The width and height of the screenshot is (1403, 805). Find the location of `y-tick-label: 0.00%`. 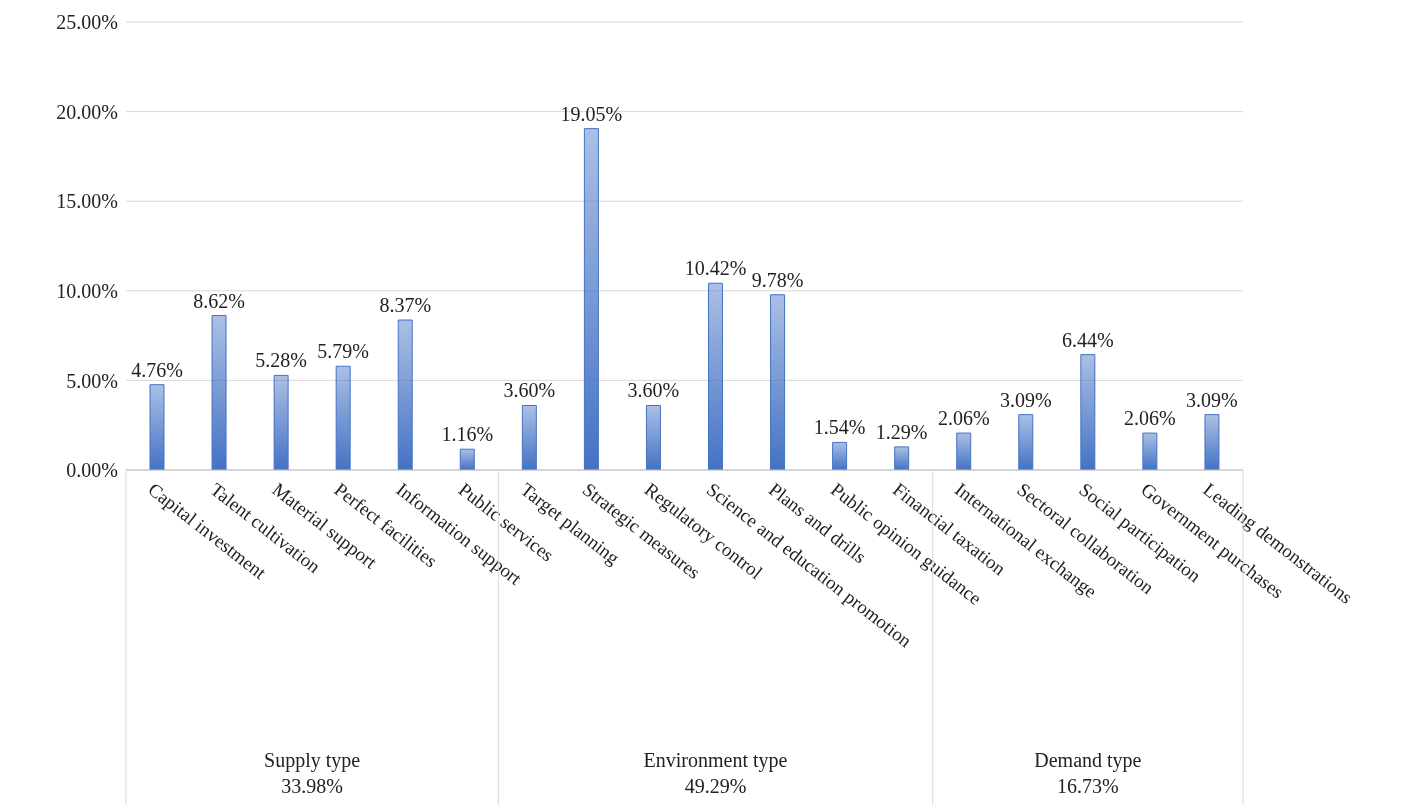

y-tick-label: 0.00% is located at coordinates (92, 470).